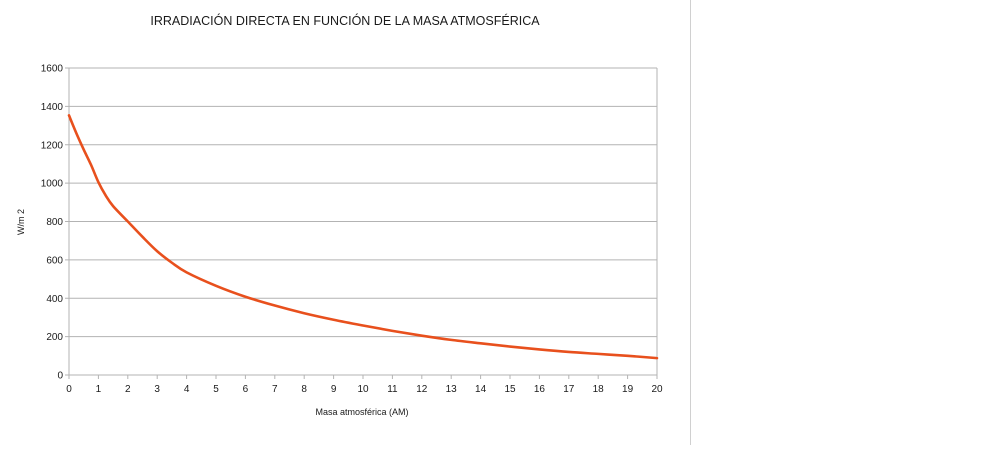  I want to click on y-tick-label: 600, so click(54, 260).